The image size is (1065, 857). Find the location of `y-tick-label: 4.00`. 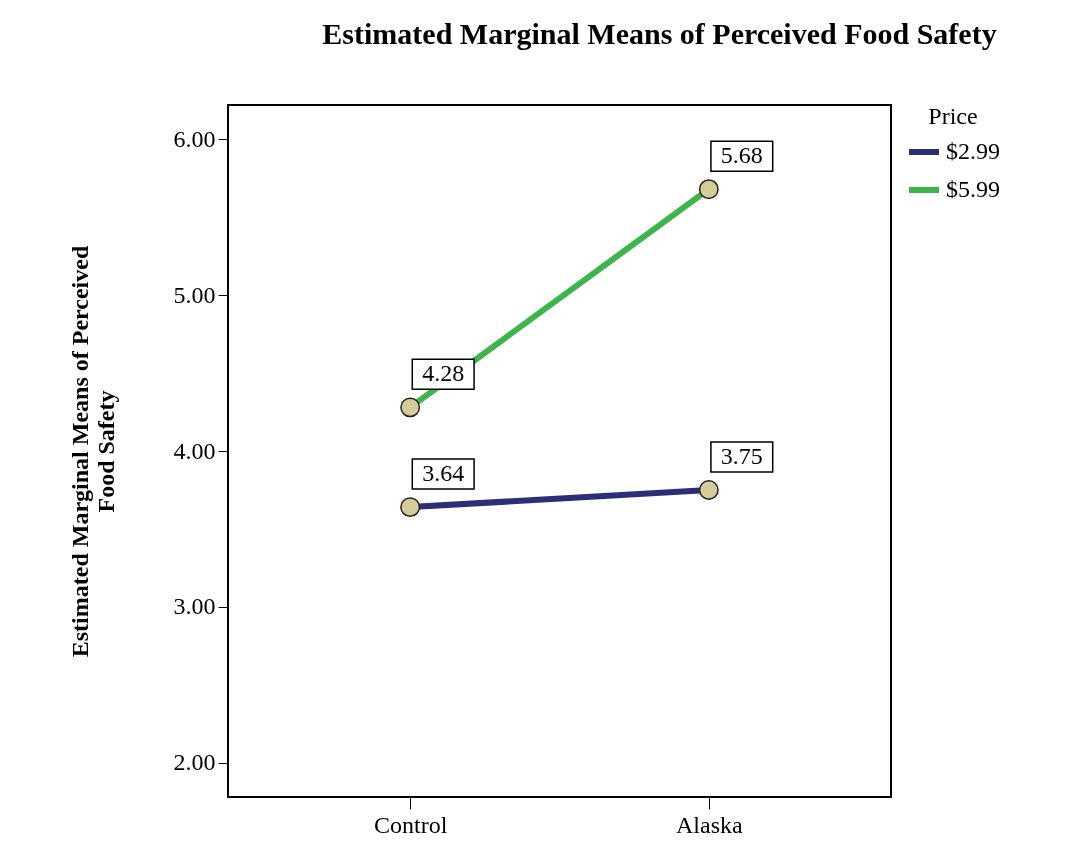

y-tick-label: 4.00 is located at coordinates (194, 450).